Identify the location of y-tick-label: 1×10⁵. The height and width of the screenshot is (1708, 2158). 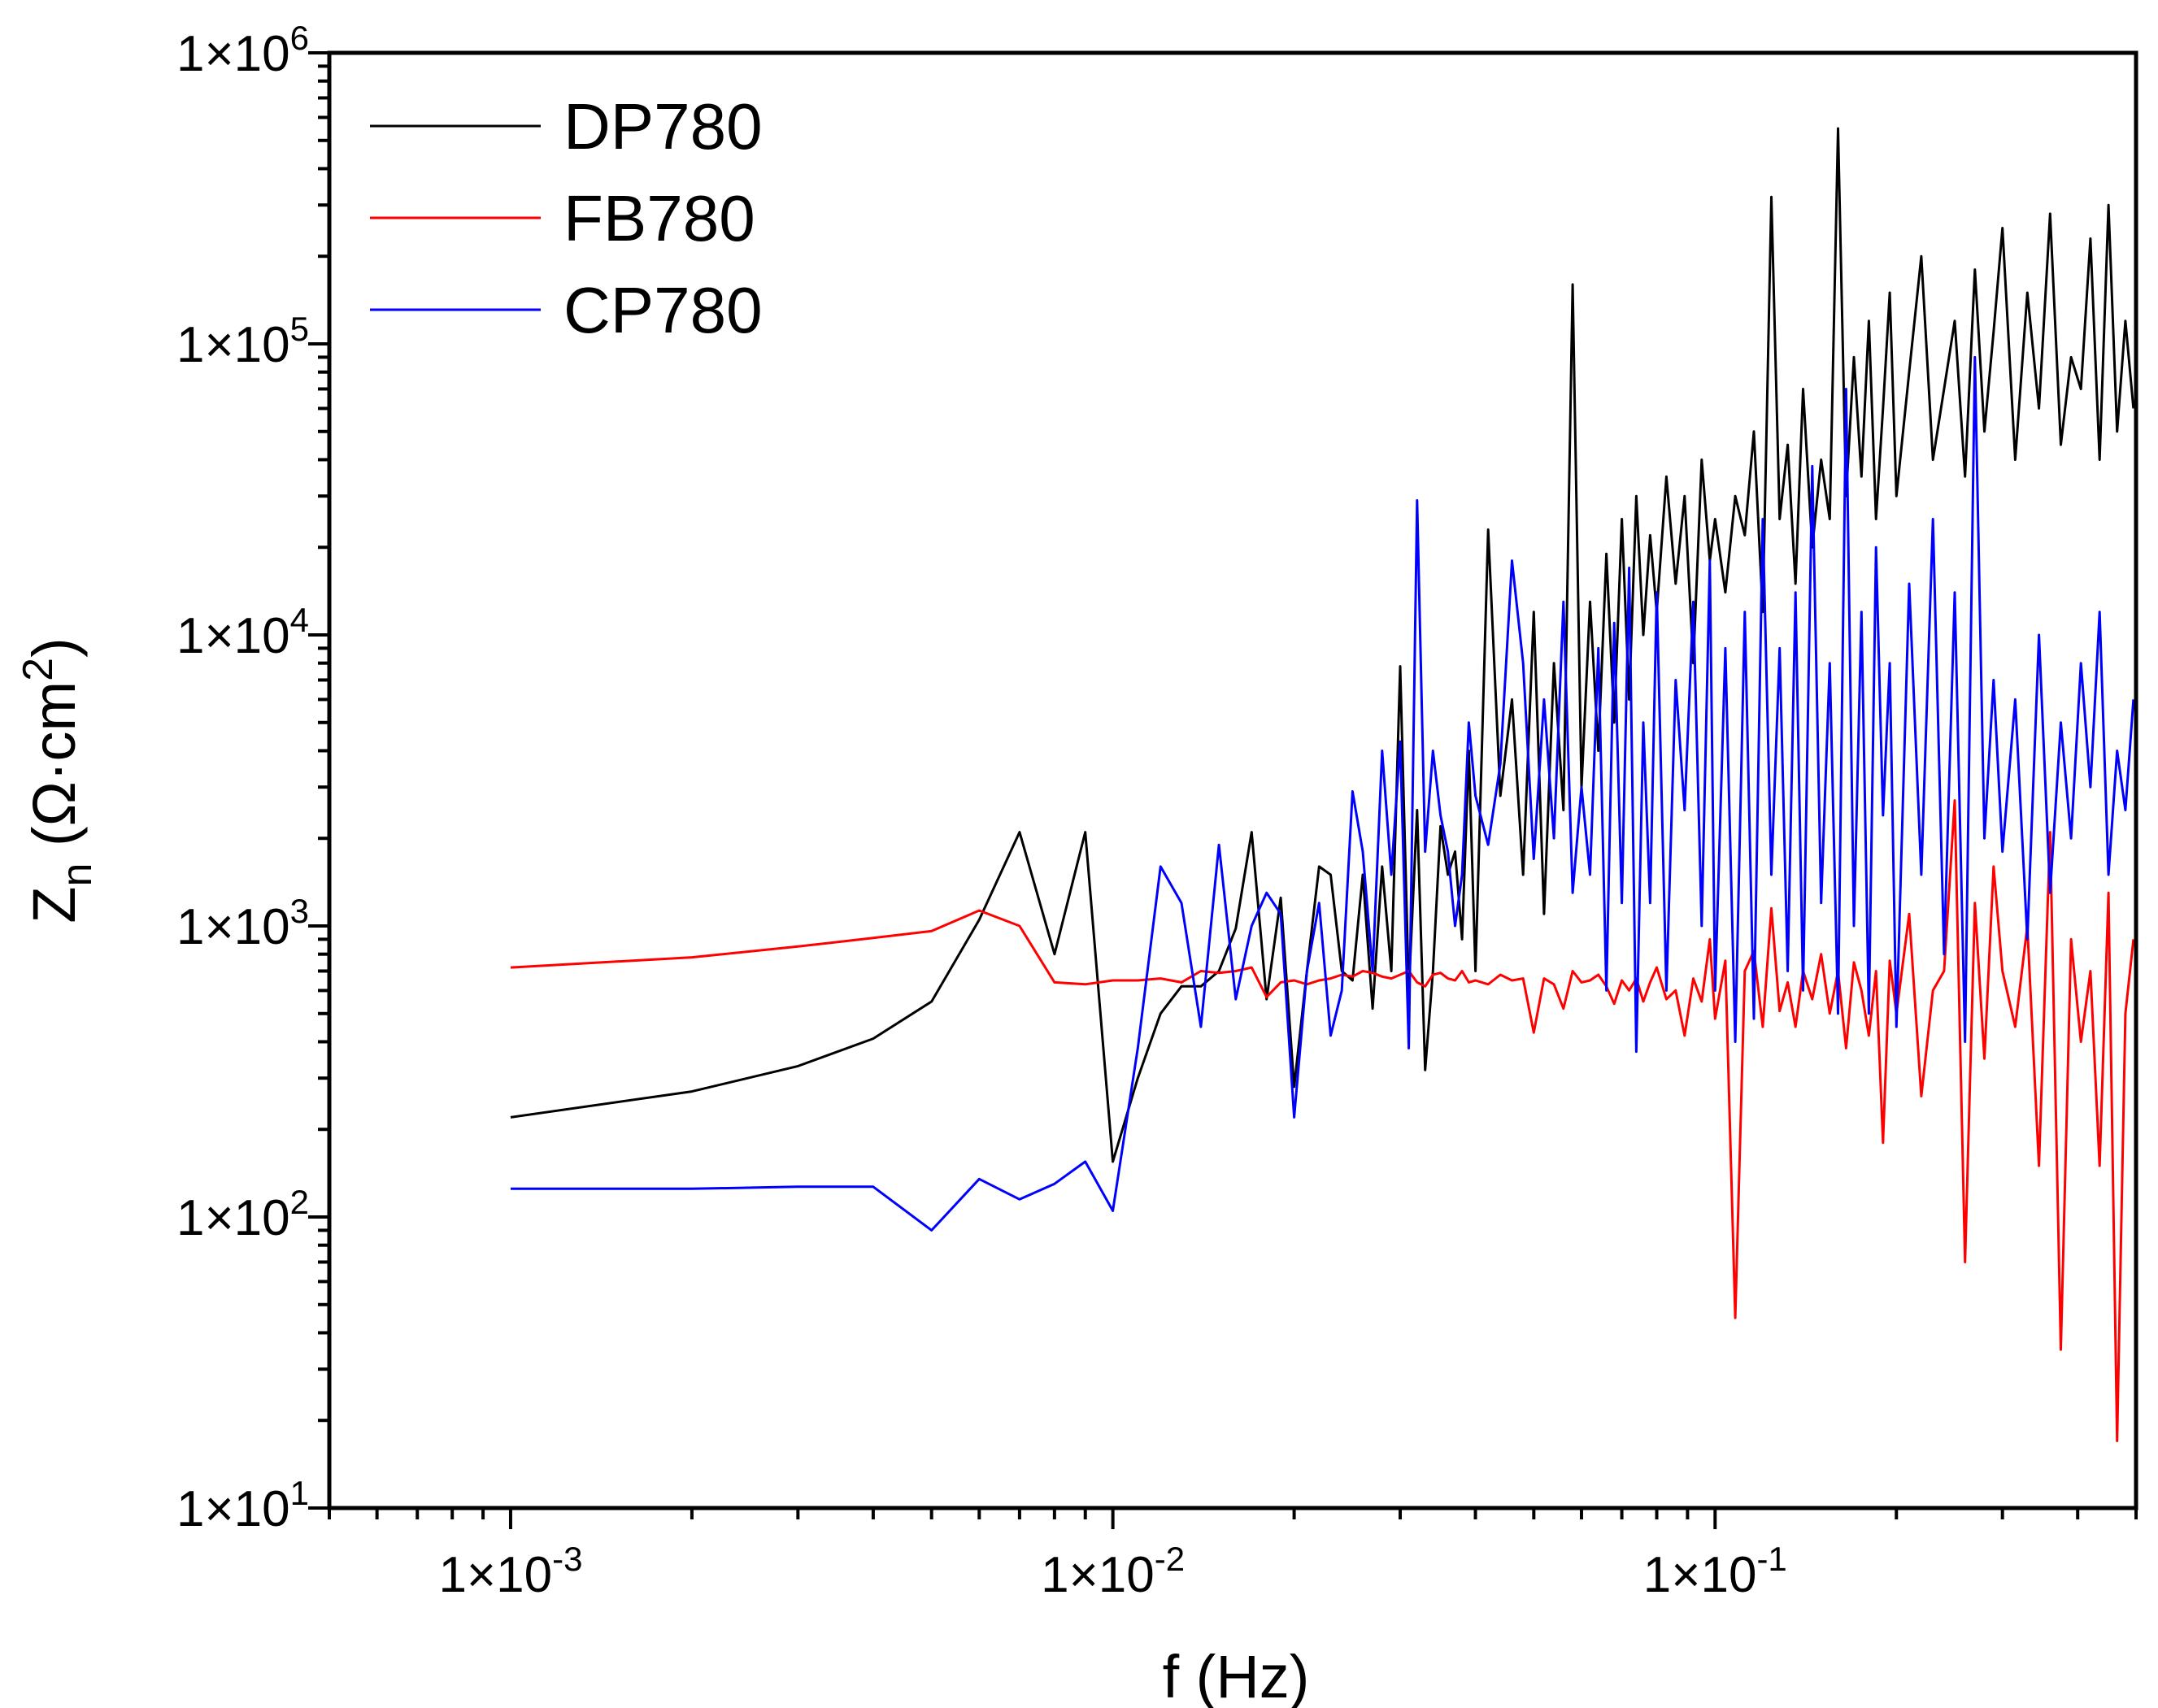
(242, 341).